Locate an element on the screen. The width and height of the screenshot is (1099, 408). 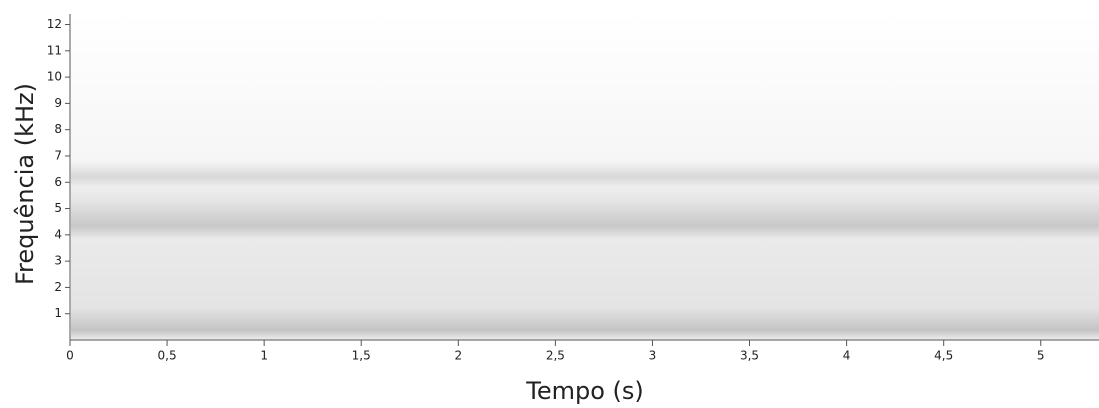
y-tick-label: 9 is located at coordinates (58, 103).